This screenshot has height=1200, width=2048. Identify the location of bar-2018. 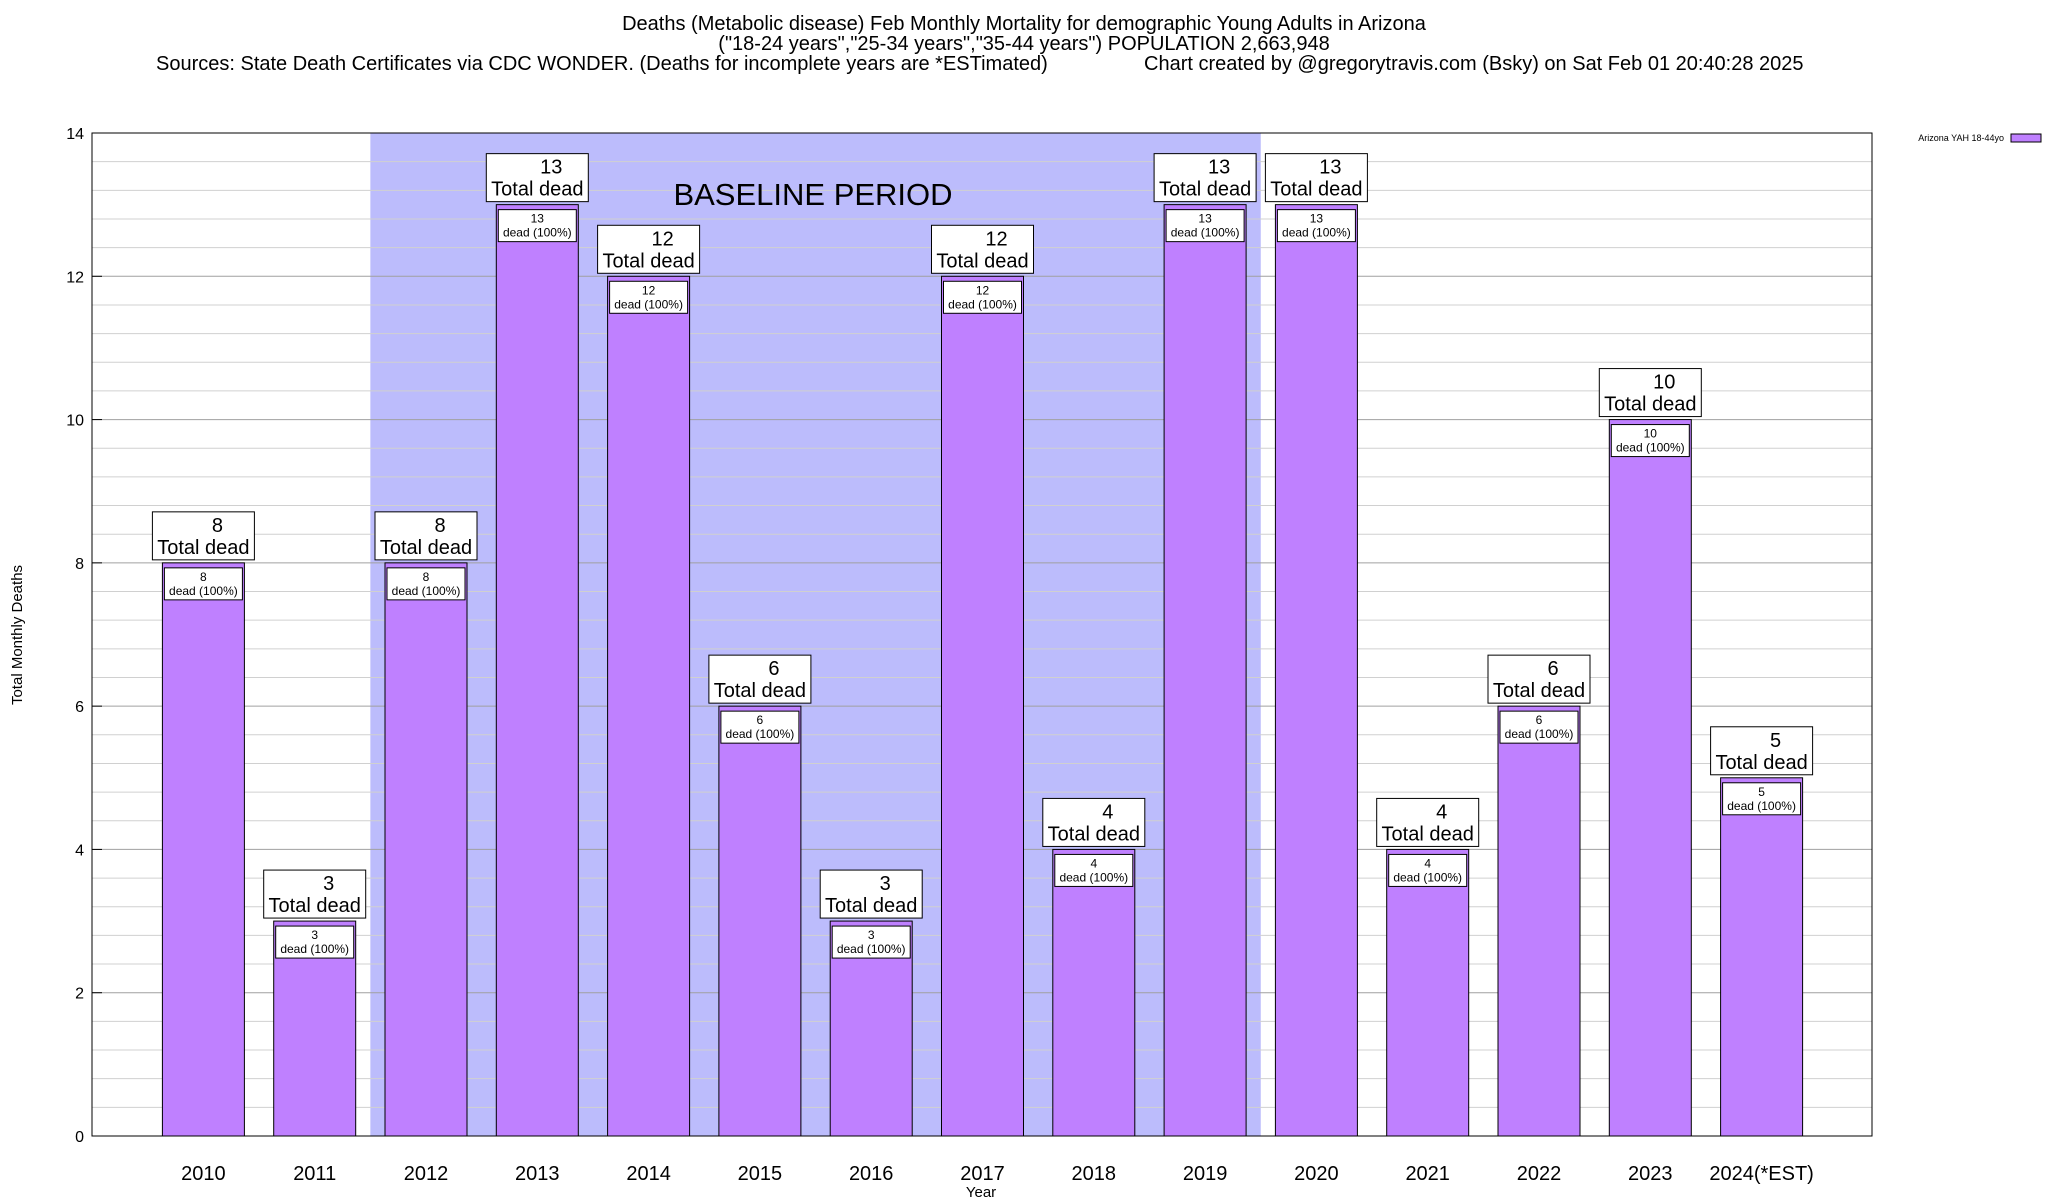
(1094, 992).